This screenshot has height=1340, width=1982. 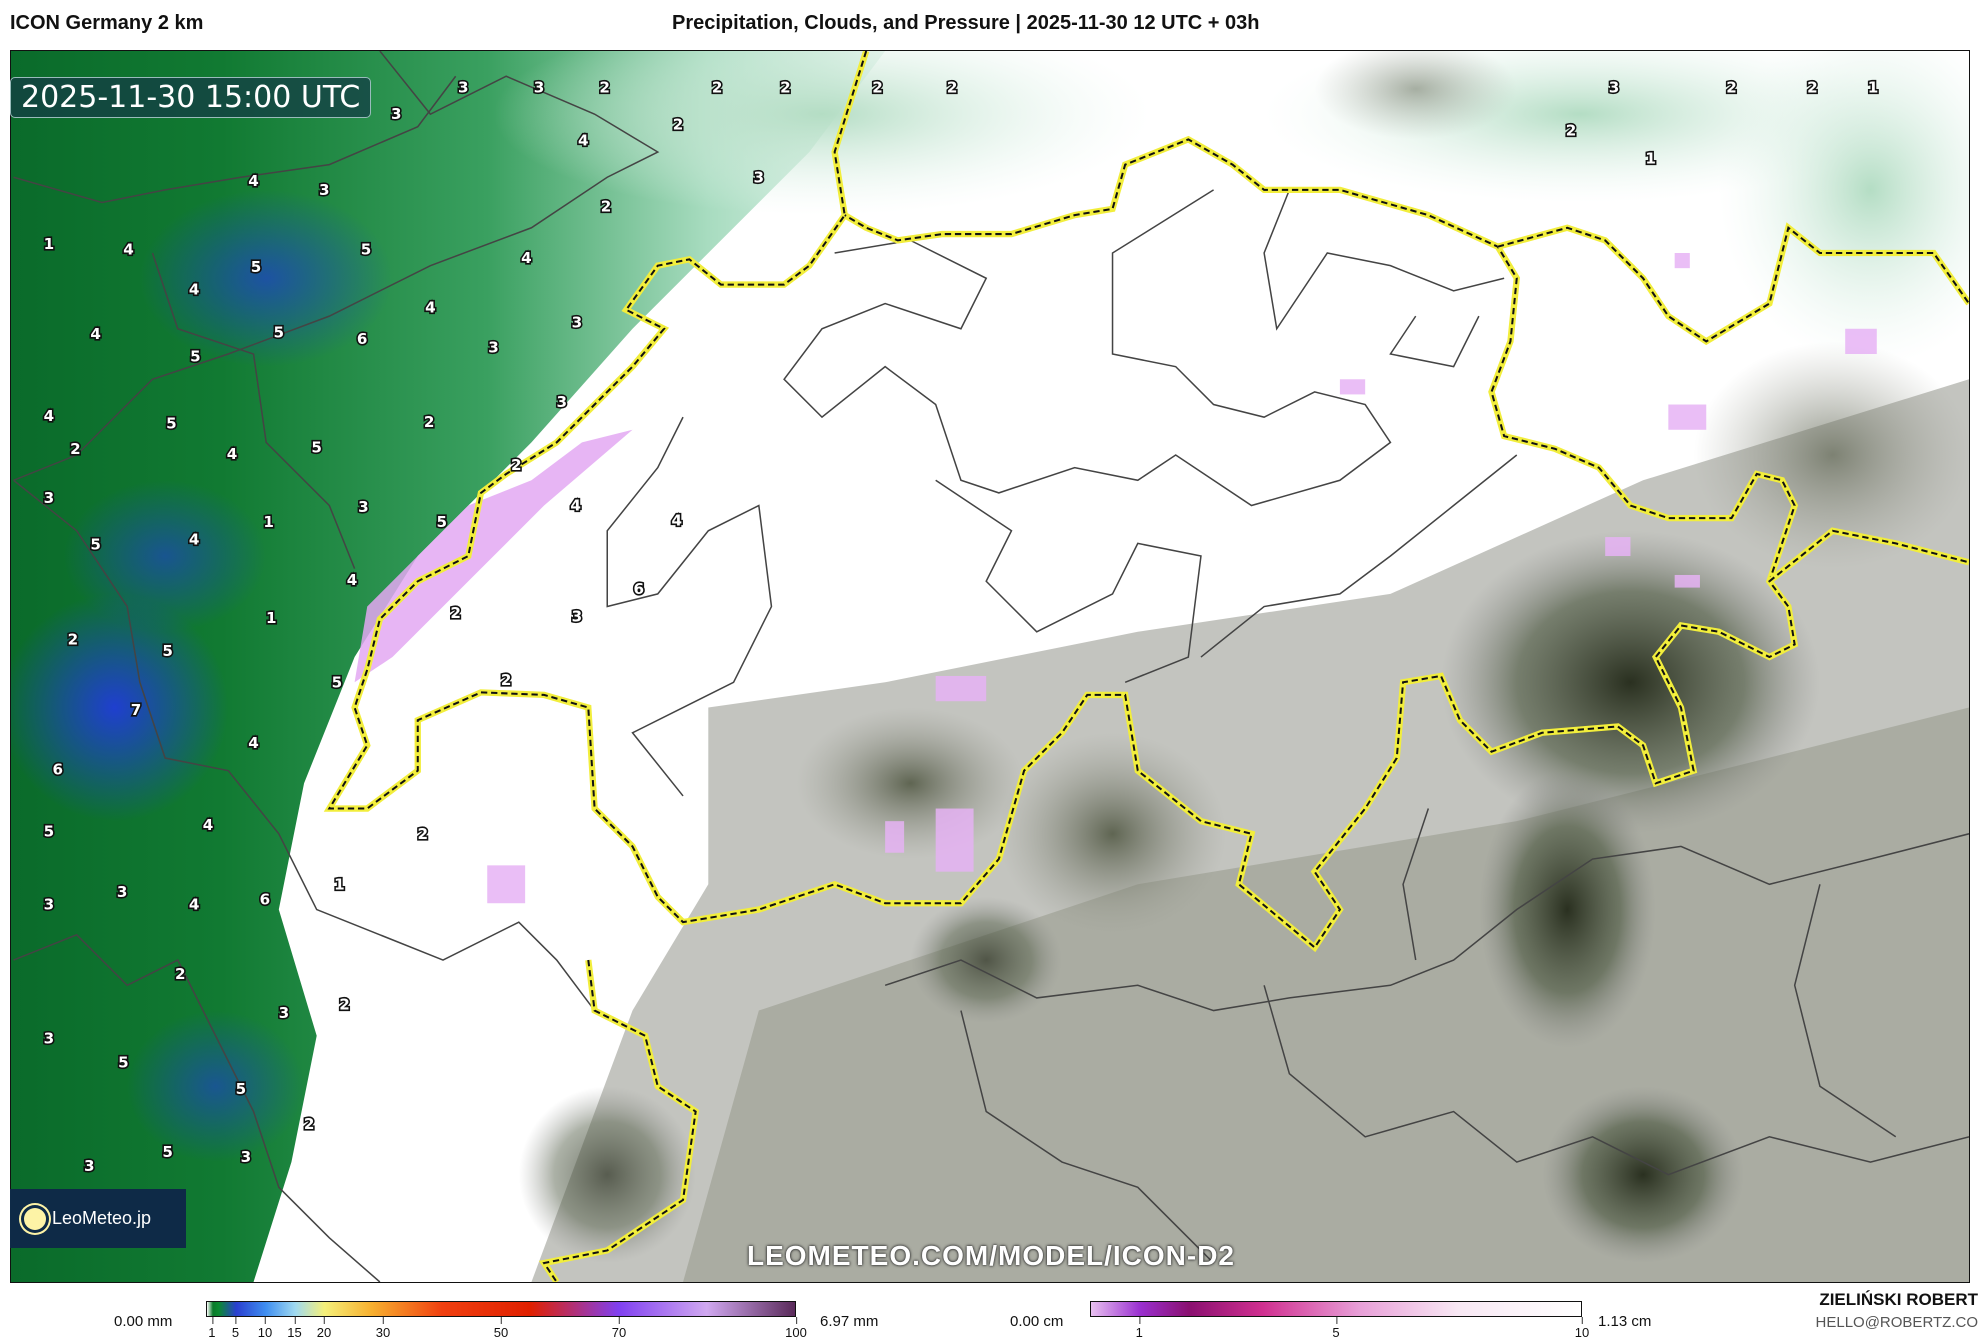 I want to click on snow-max: 1.13 cm, so click(x=1625, y=1321).